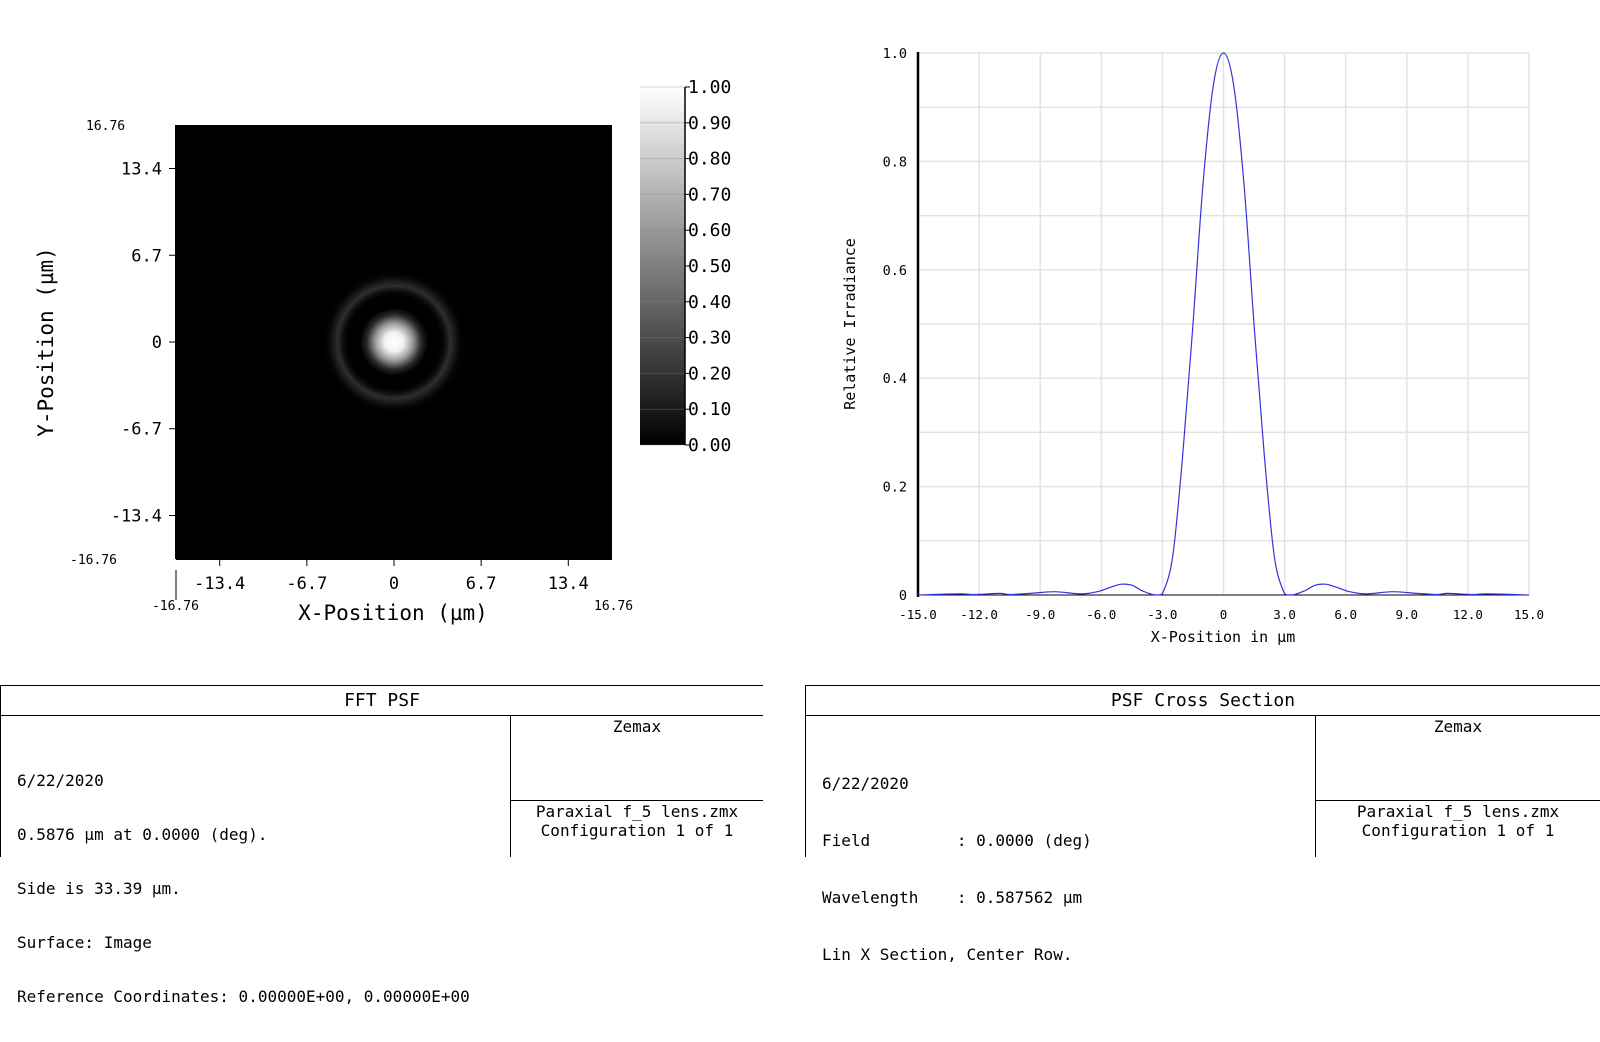  What do you see at coordinates (895, 379) in the screenshot?
I see `line-y-tick-label: 0.4` at bounding box center [895, 379].